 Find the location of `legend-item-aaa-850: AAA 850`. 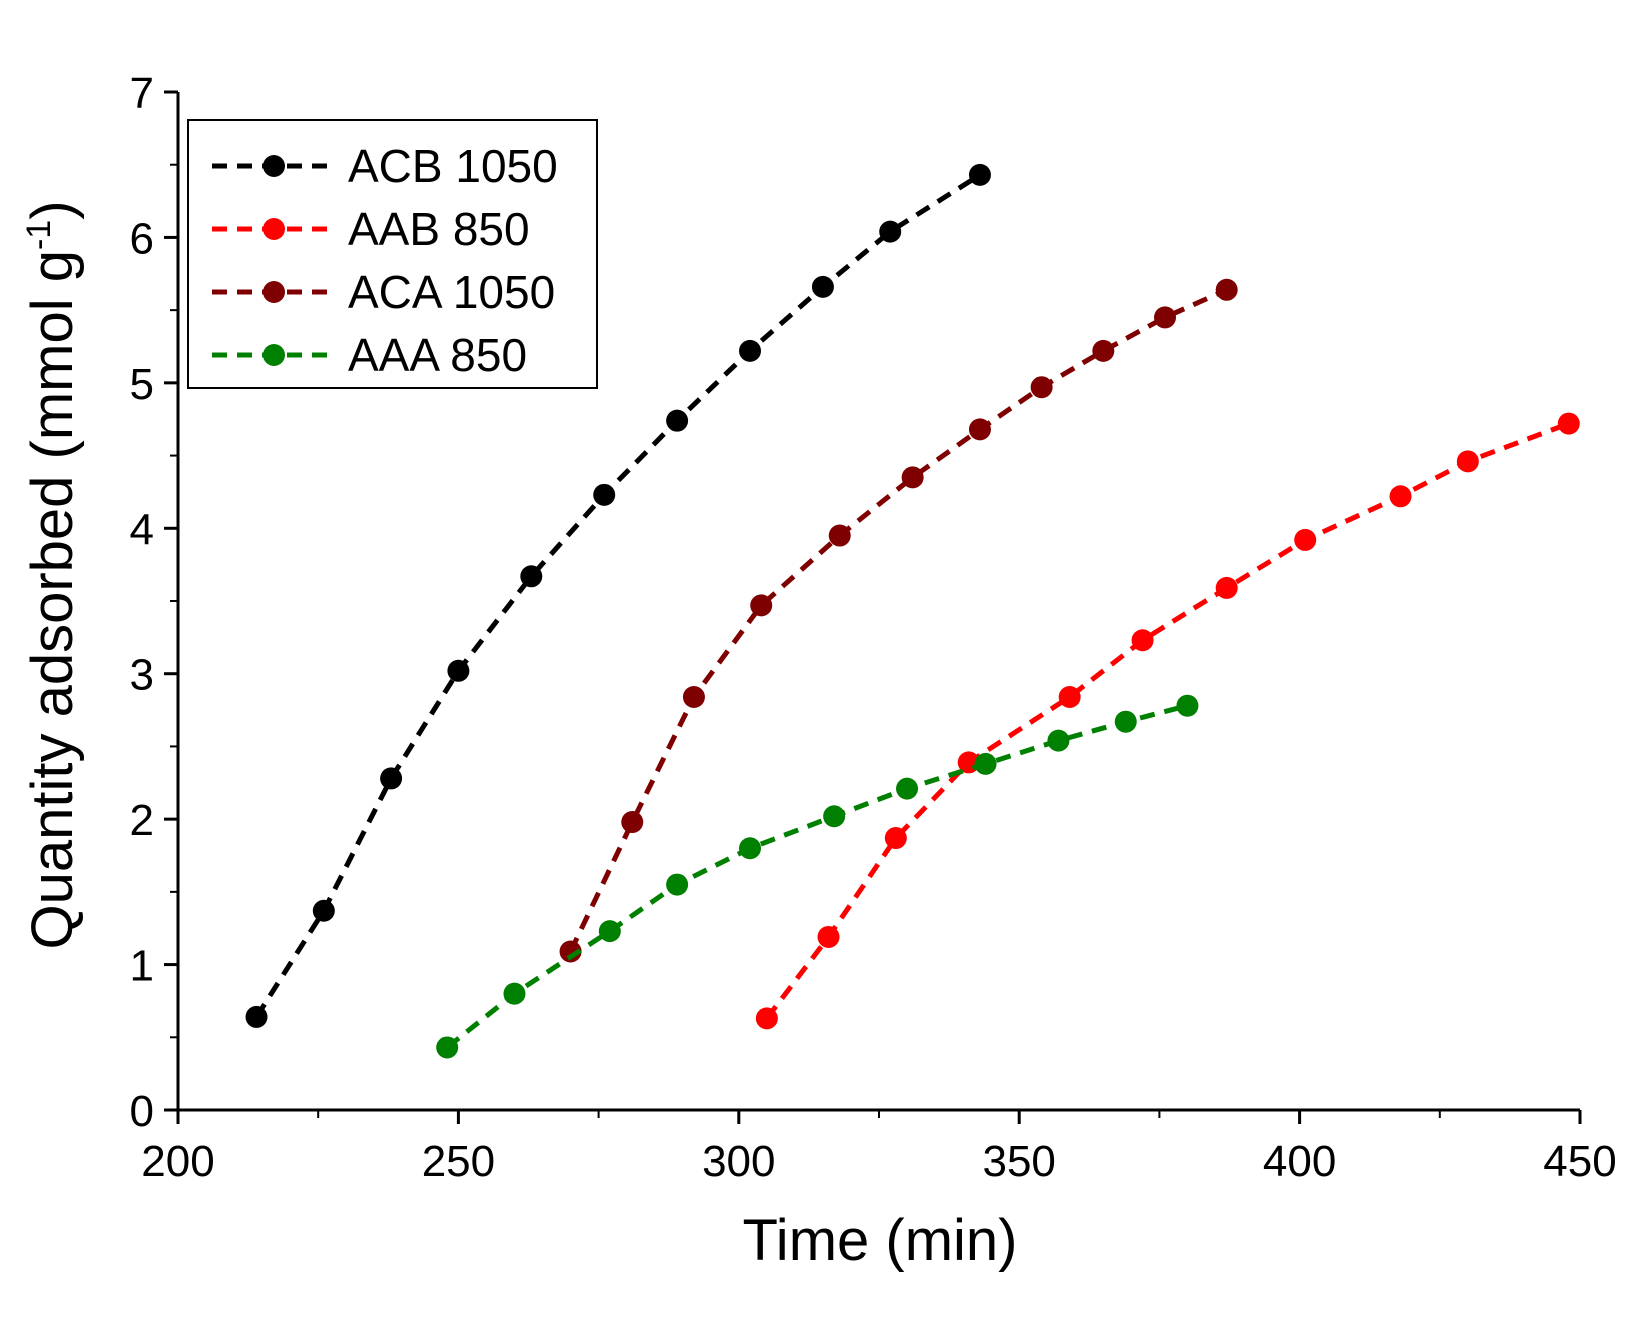

legend-item-aaa-850: AAA 850 is located at coordinates (369, 355).